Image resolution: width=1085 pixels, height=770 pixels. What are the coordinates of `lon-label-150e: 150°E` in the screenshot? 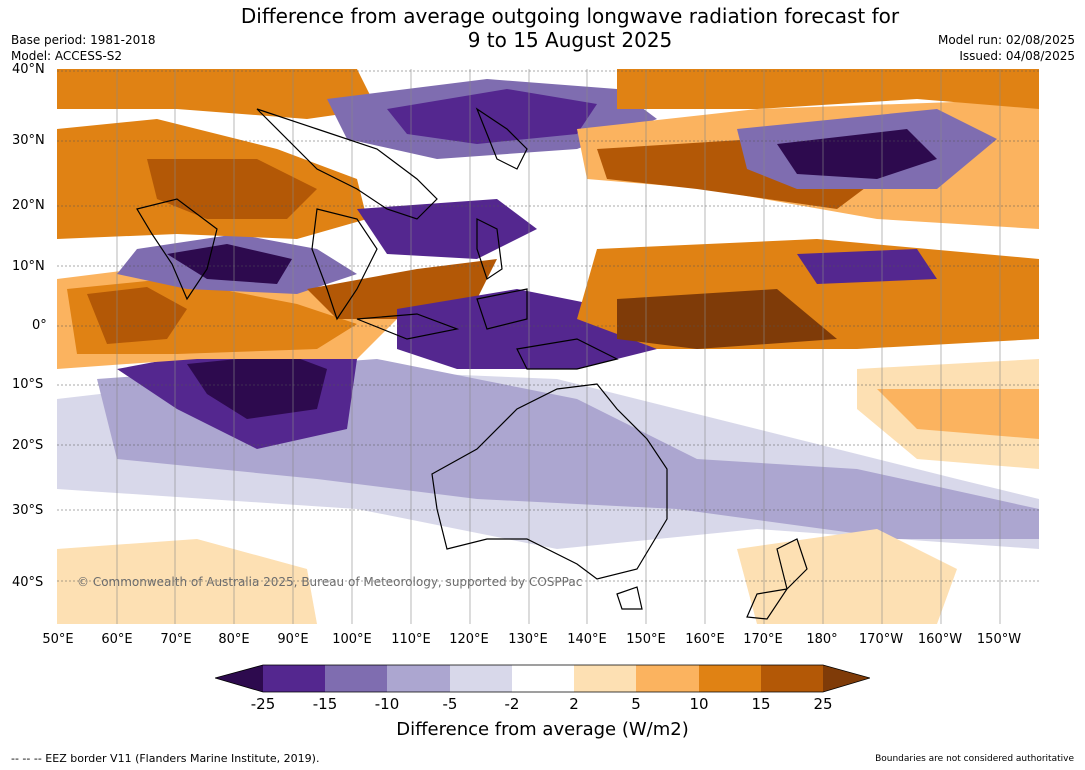 It's located at (646, 639).